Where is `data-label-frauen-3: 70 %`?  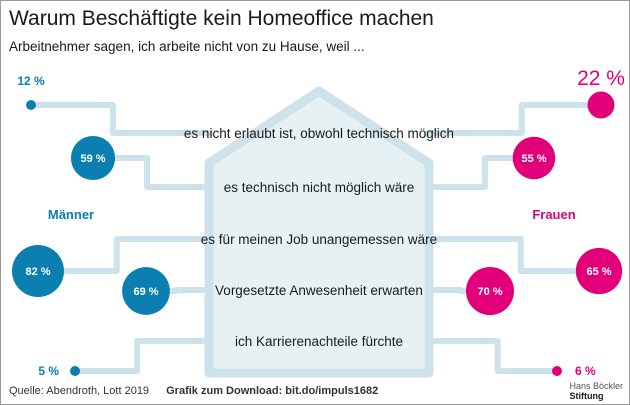 data-label-frauen-3: 70 % is located at coordinates (489, 292).